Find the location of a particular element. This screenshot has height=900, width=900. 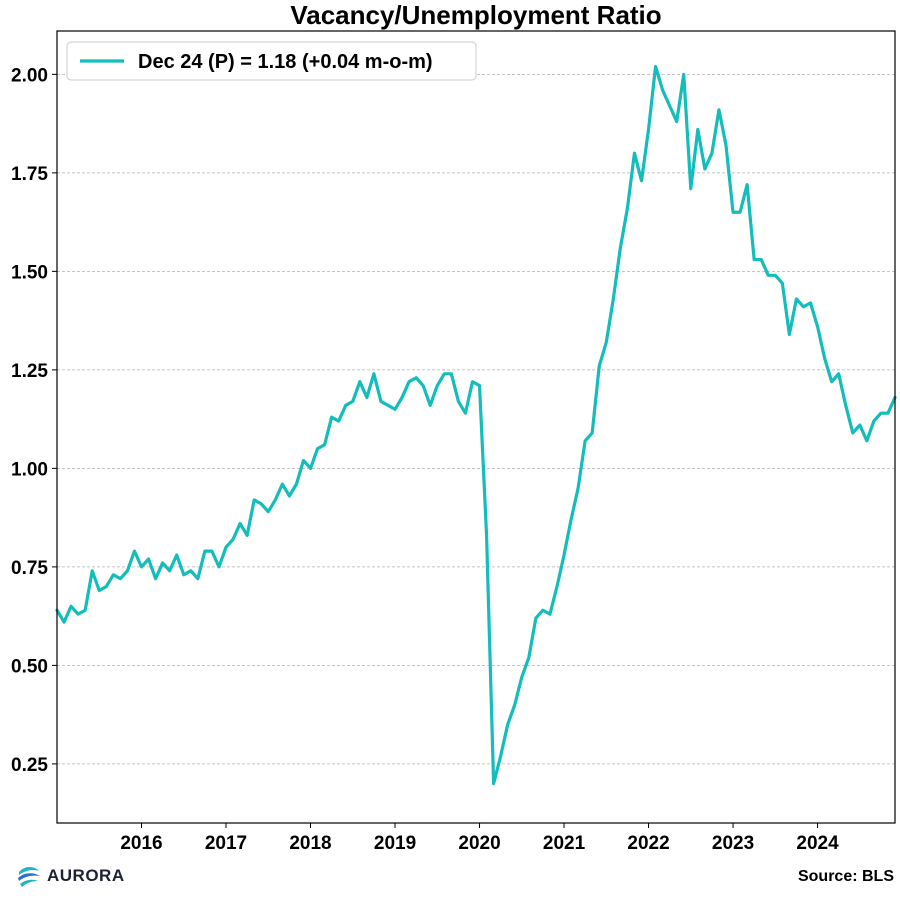

aurora-logo-icon is located at coordinates (29, 877).